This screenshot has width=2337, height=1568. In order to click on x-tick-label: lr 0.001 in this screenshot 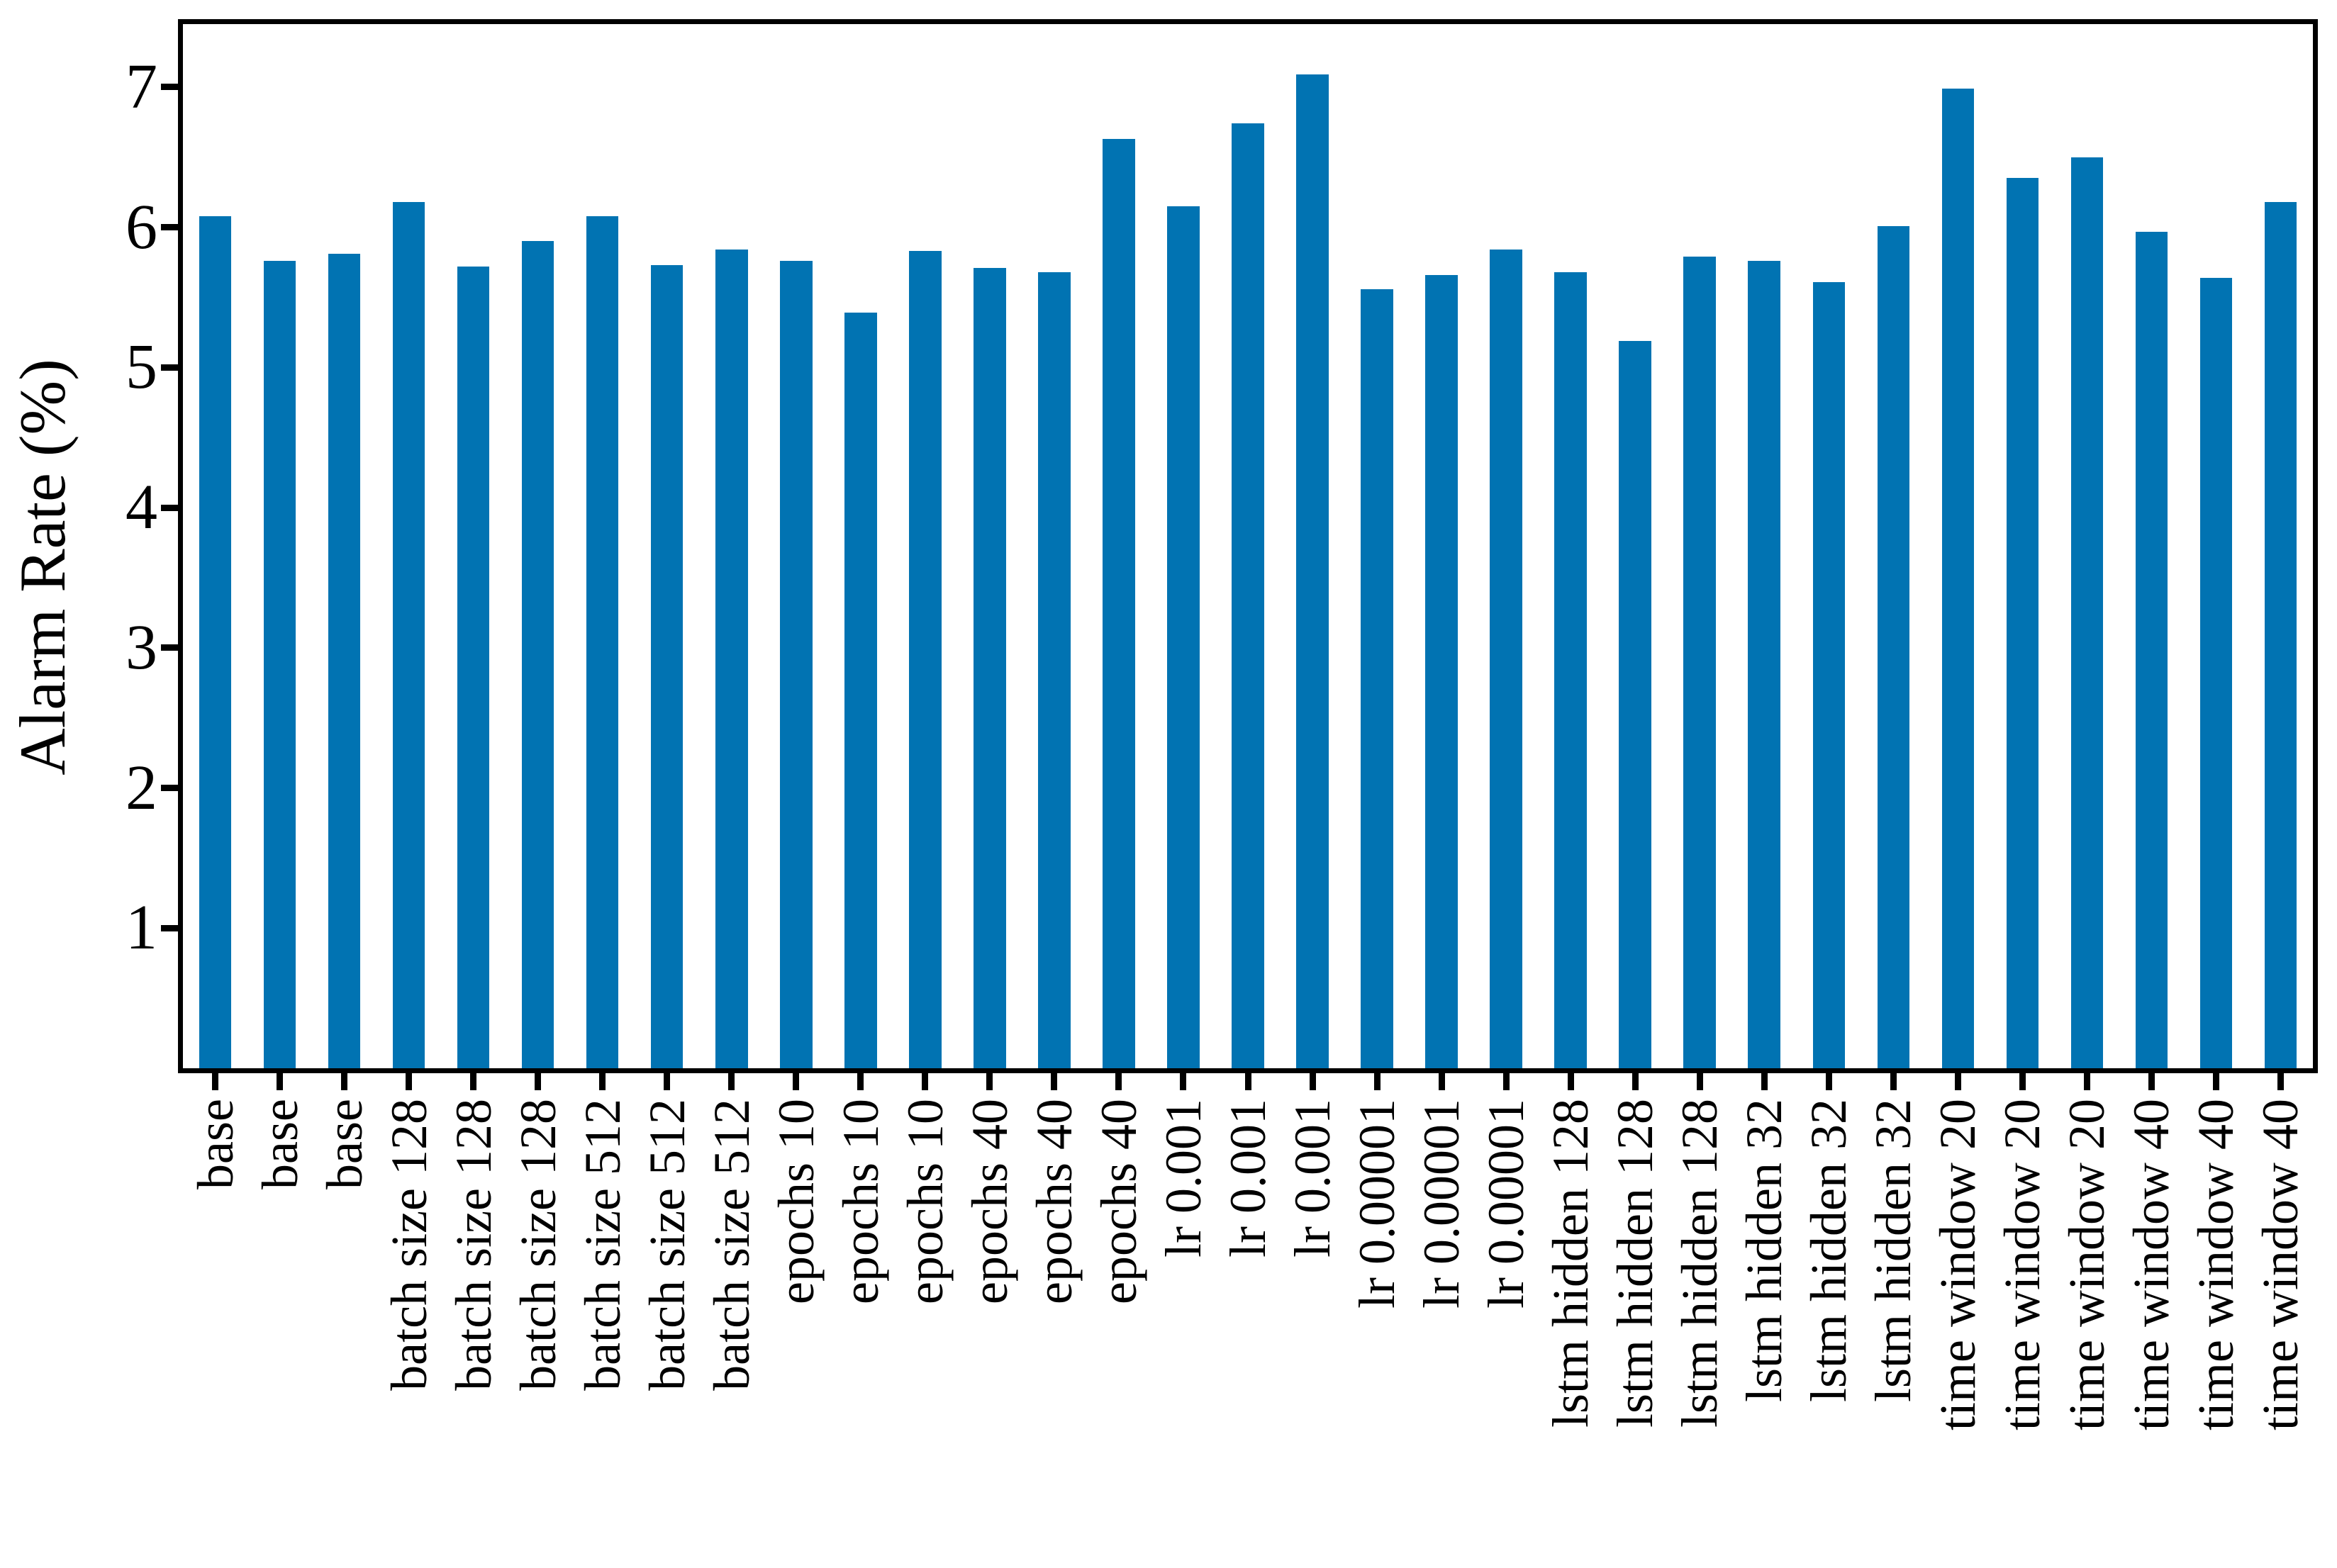, I will do `click(1183, 1178)`.